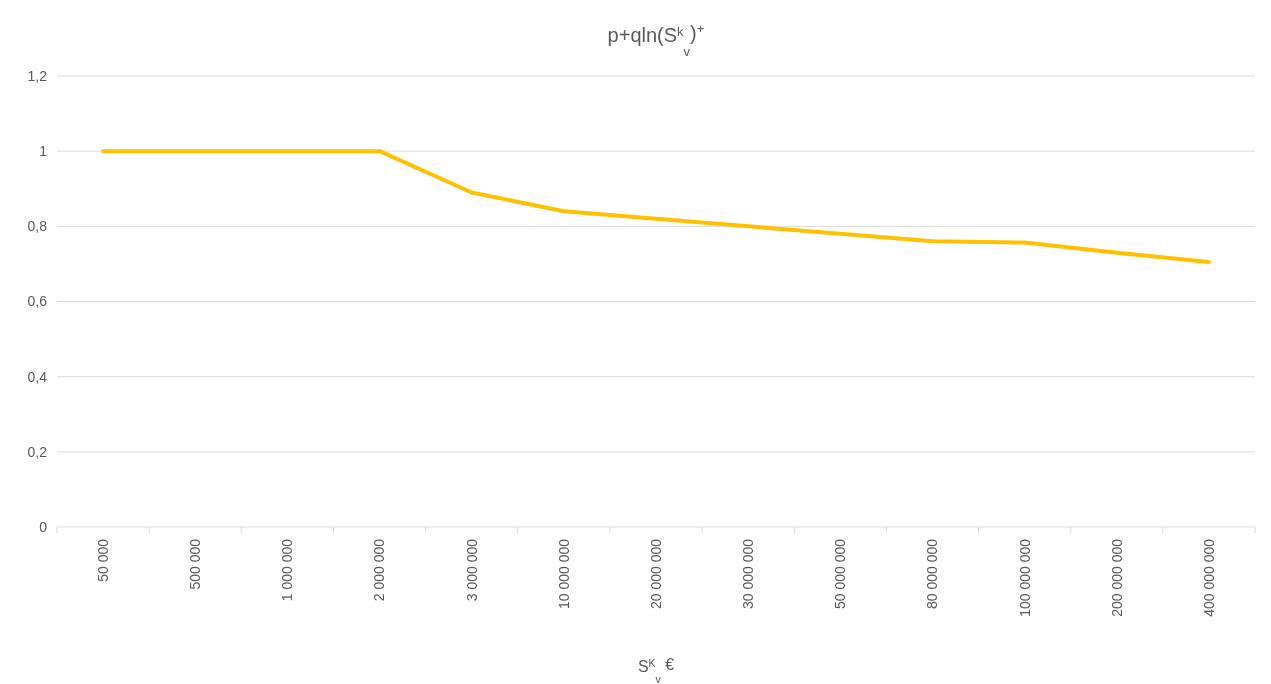  What do you see at coordinates (840, 574) in the screenshot?
I see `x-tick-label: 50 000 000` at bounding box center [840, 574].